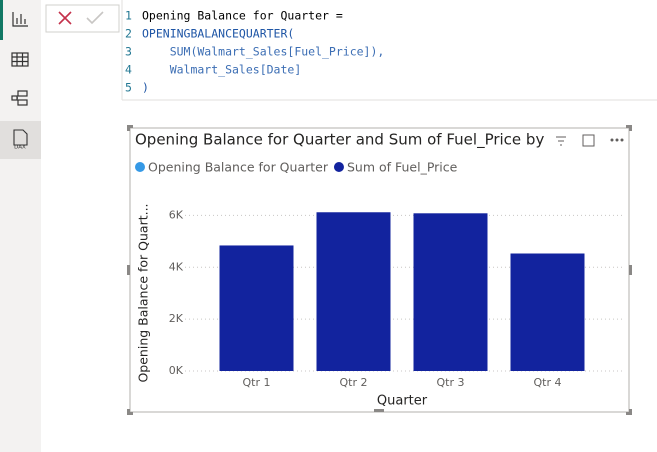 The width and height of the screenshot is (657, 452). I want to click on legend-label: Sum of Fuel_Price, so click(402, 167).